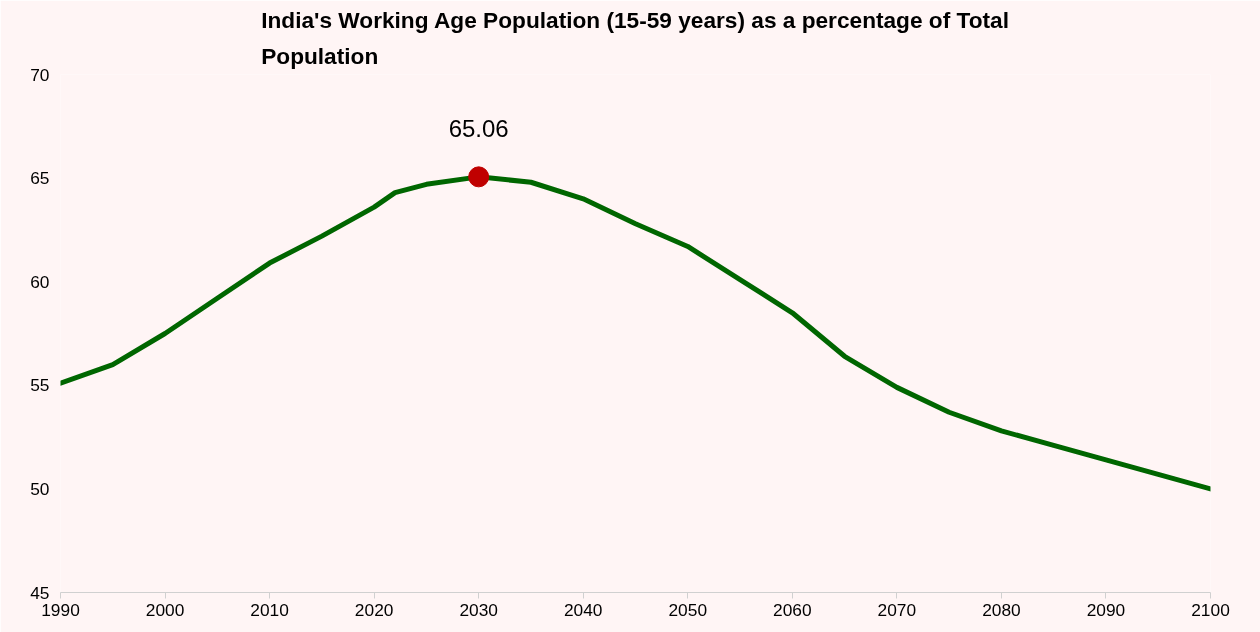 The height and width of the screenshot is (632, 1260). Describe the element at coordinates (897, 609) in the screenshot. I see `x-tick-label: 2070` at that location.